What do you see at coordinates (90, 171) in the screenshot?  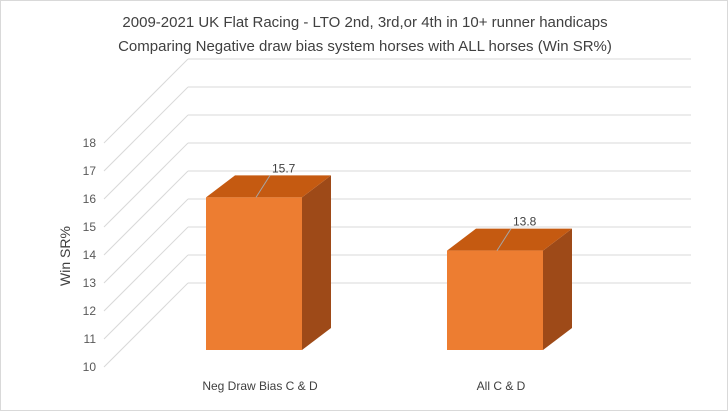 I see `y-tick-label: 17` at bounding box center [90, 171].